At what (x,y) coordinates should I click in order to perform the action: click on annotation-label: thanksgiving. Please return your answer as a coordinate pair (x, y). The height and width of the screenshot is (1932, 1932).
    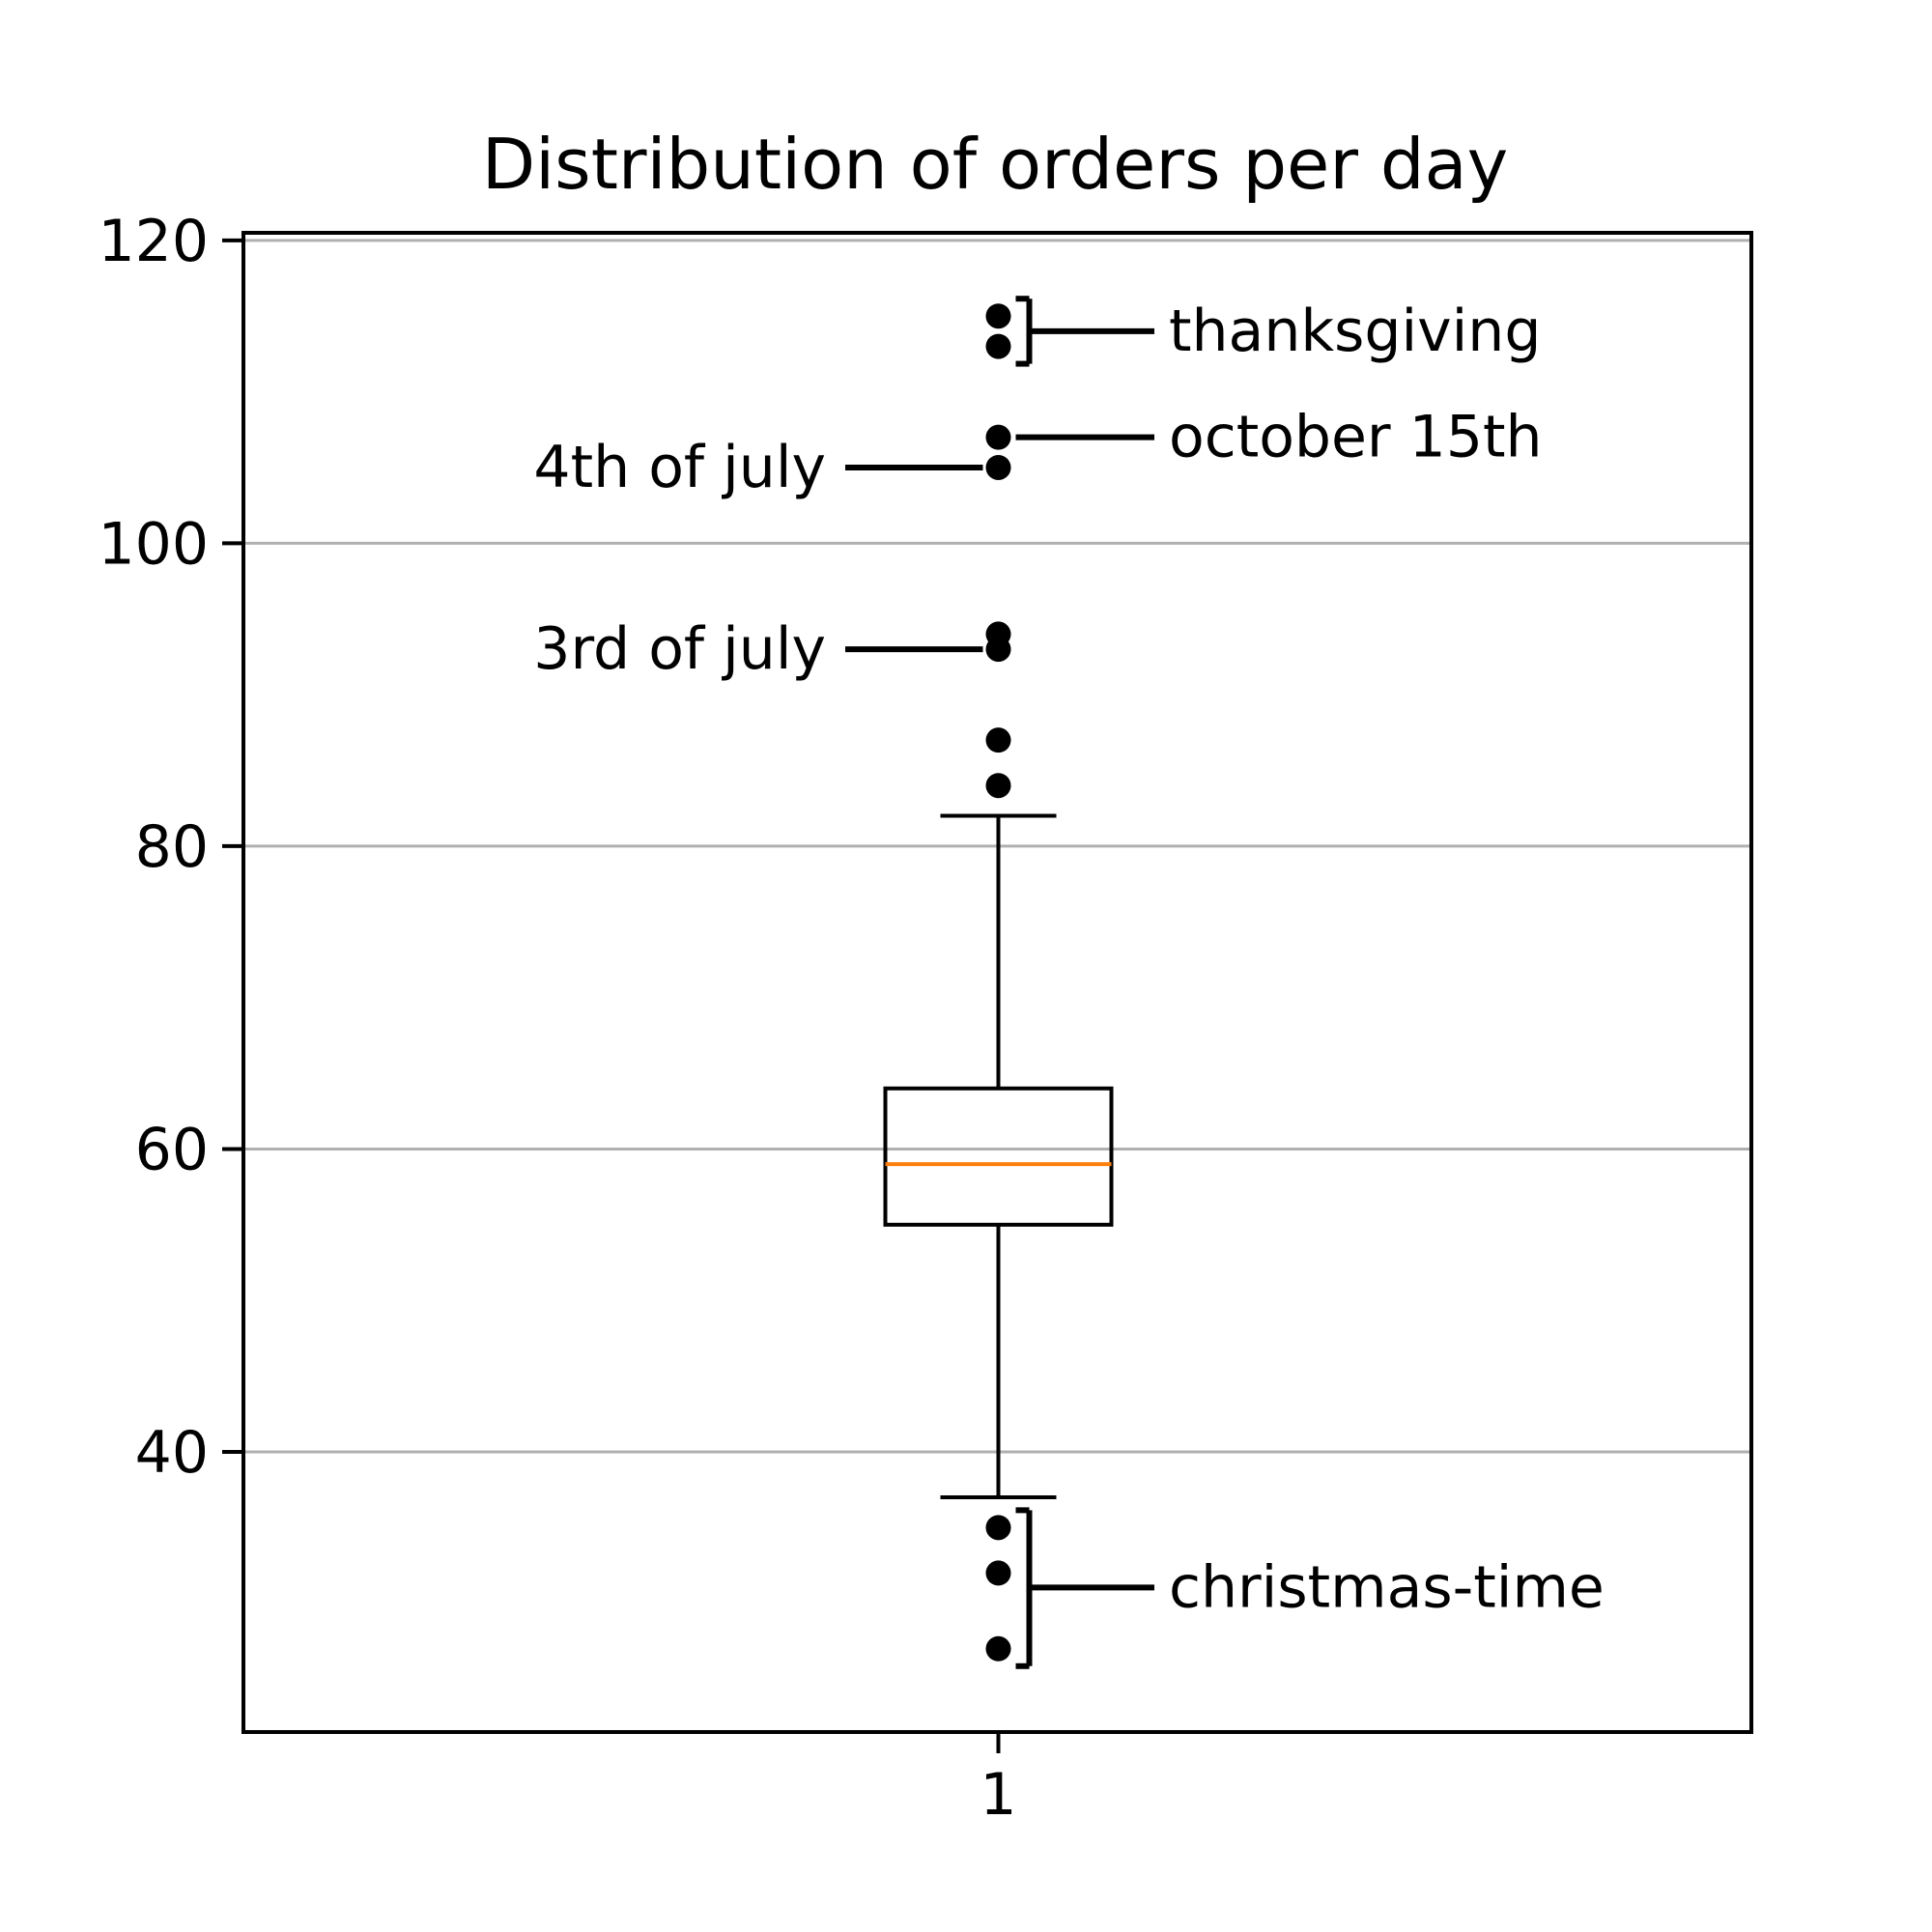
    Looking at the image, I should click on (1355, 331).